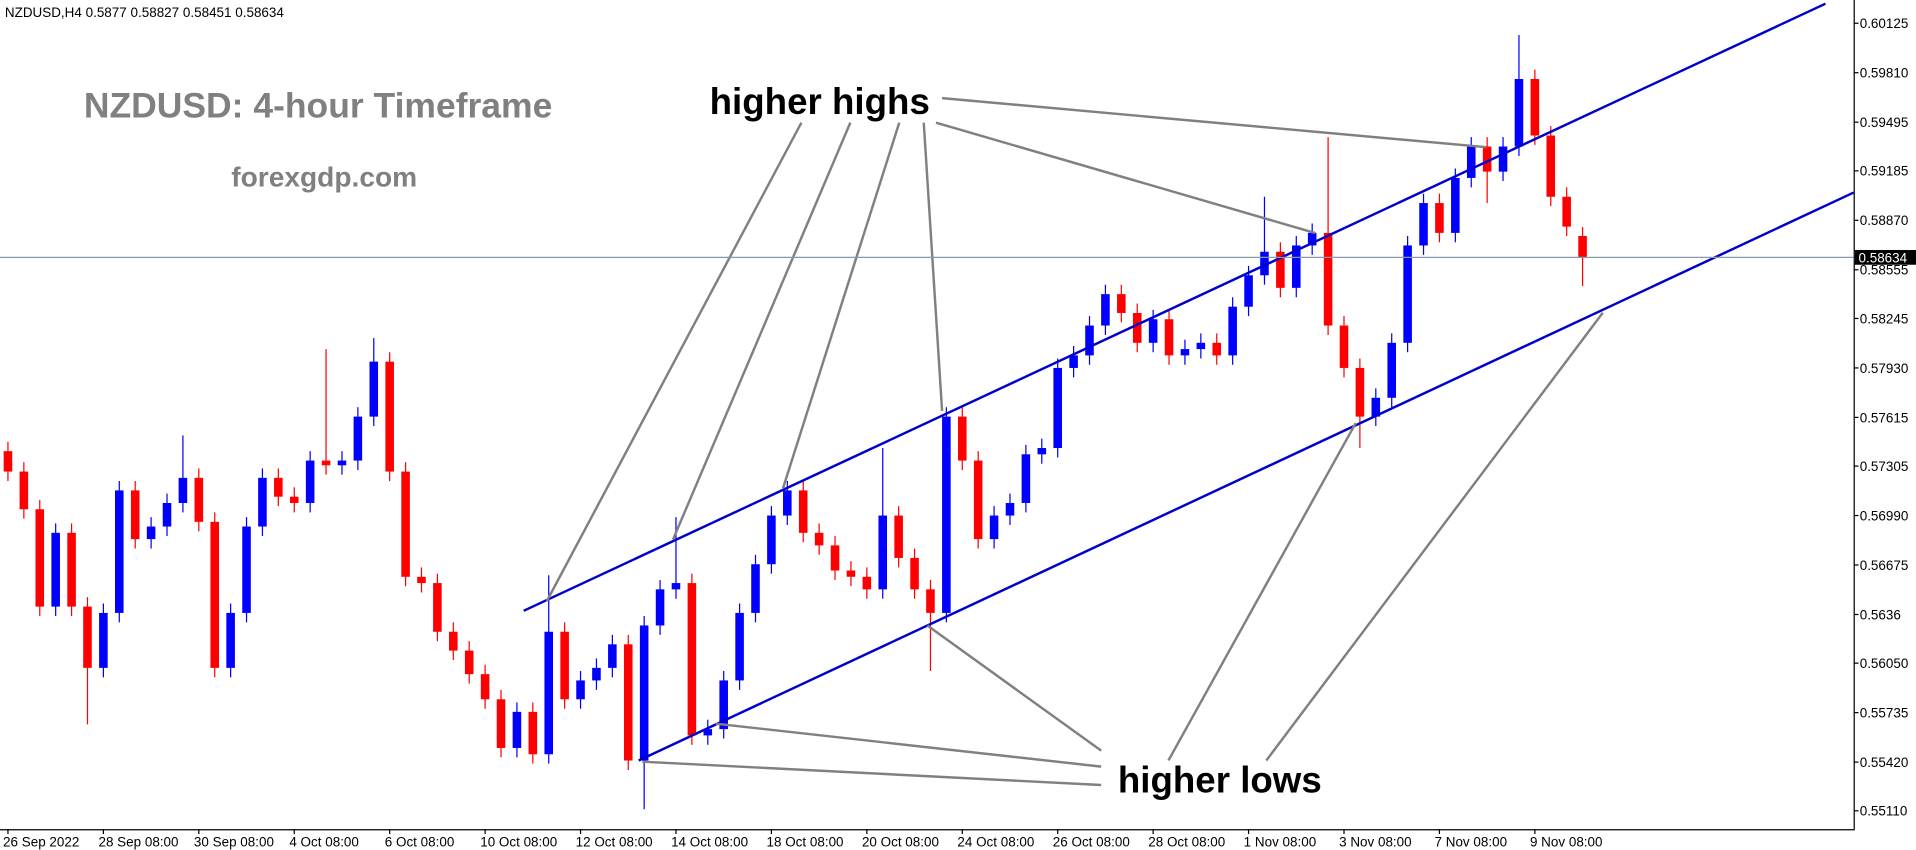 Image resolution: width=1916 pixels, height=850 pixels. What do you see at coordinates (1471, 841) in the screenshot?
I see `x-tick-label: 7 Nov 08:00` at bounding box center [1471, 841].